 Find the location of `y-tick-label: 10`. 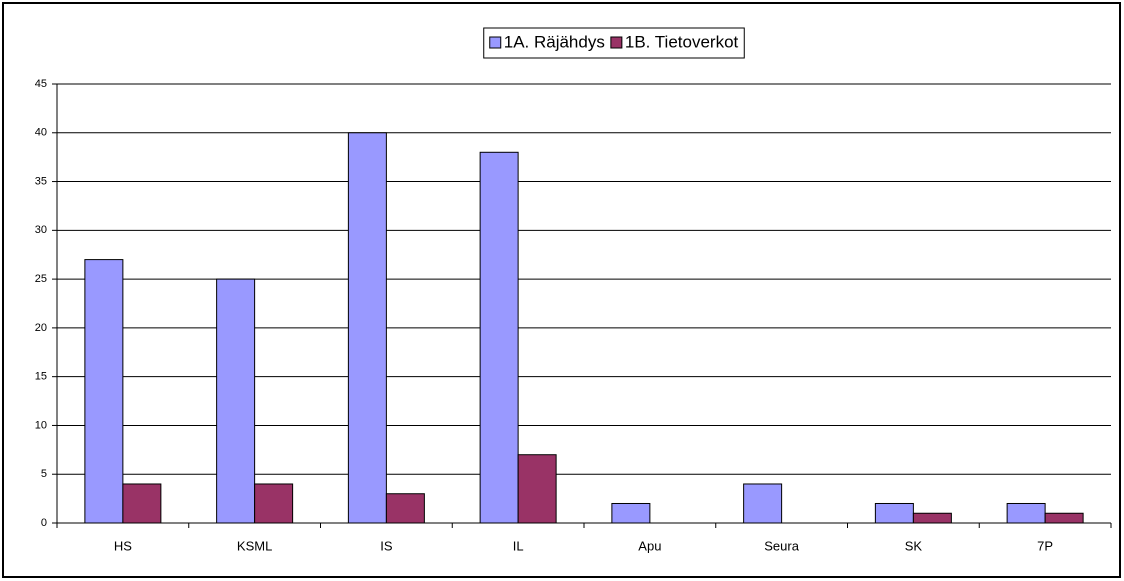

y-tick-label: 10 is located at coordinates (41, 425).